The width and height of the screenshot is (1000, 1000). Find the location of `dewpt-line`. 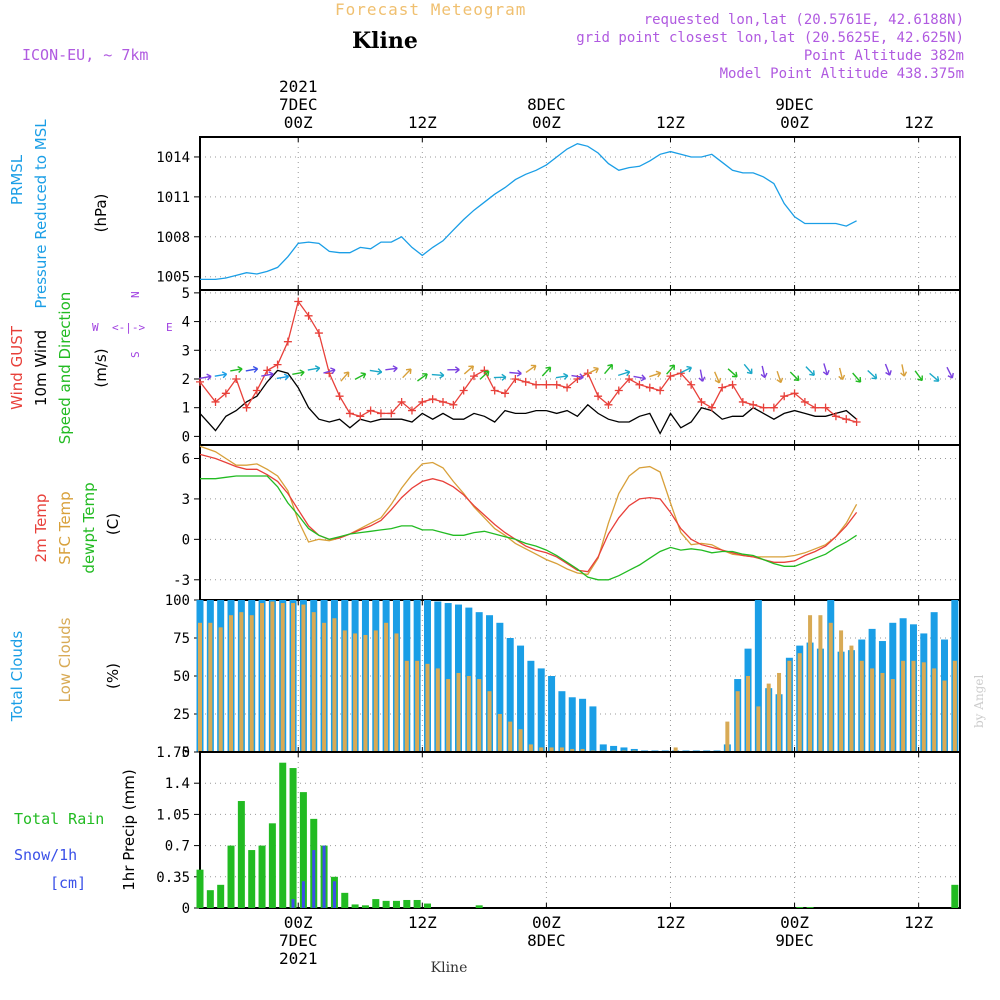

dewpt-line is located at coordinates (528, 528).